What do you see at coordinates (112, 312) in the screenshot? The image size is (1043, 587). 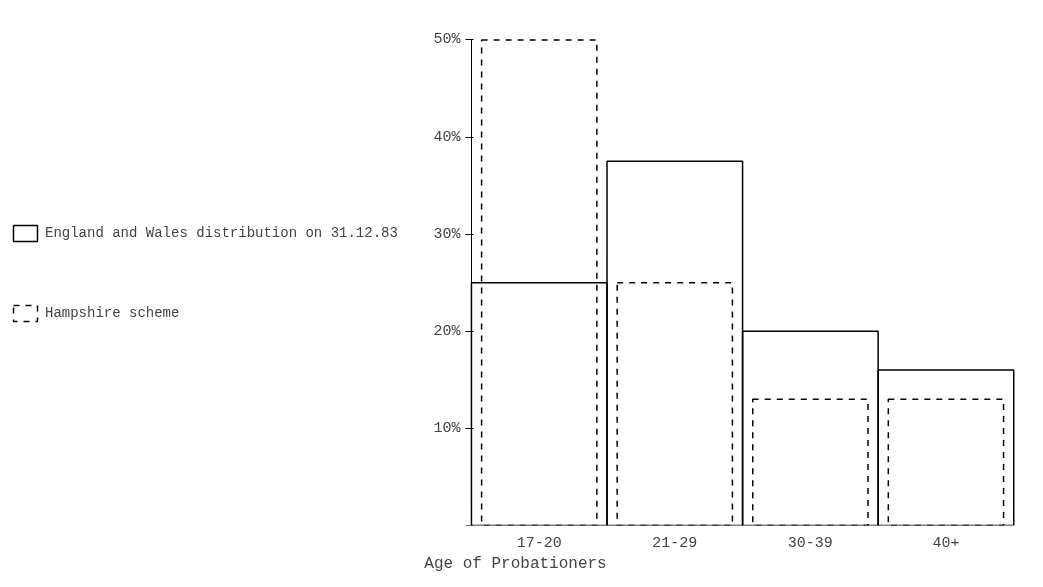 I see `legend-label: Hampshire scheme` at bounding box center [112, 312].